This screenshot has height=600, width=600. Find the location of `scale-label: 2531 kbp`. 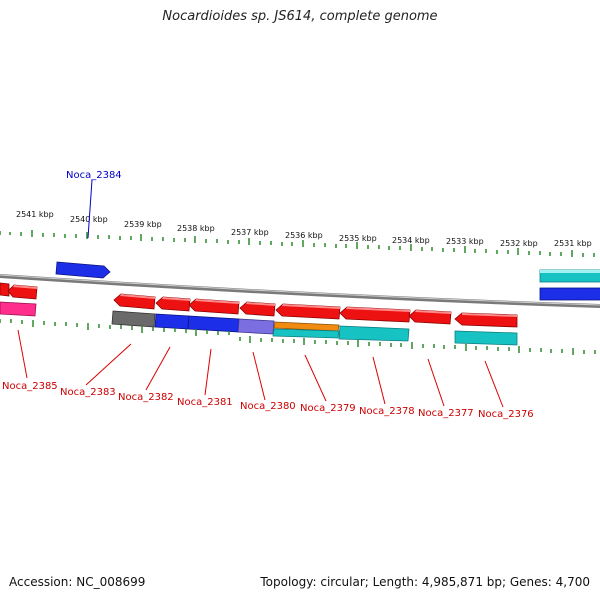

scale-label: 2531 kbp is located at coordinates (573, 243).